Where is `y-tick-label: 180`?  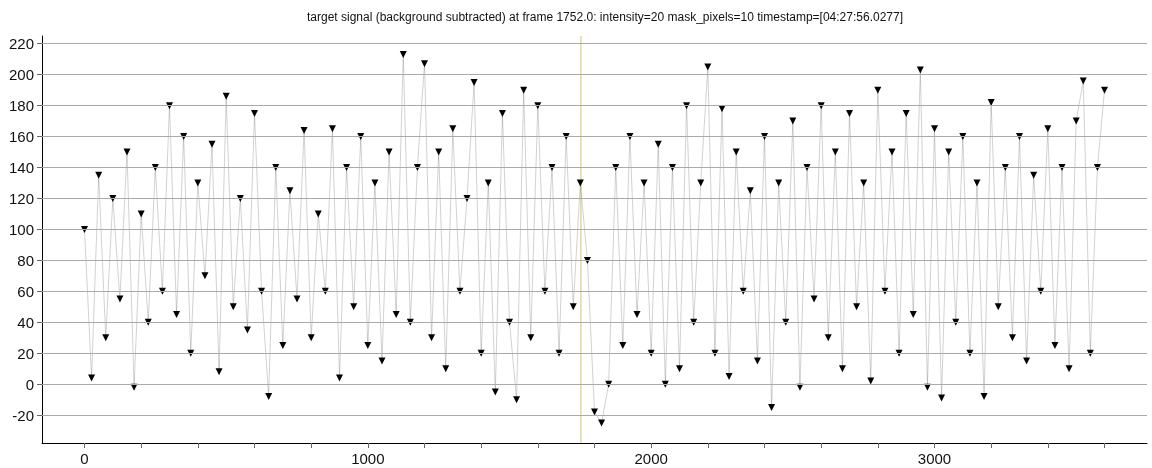 y-tick-label: 180 is located at coordinates (21, 106).